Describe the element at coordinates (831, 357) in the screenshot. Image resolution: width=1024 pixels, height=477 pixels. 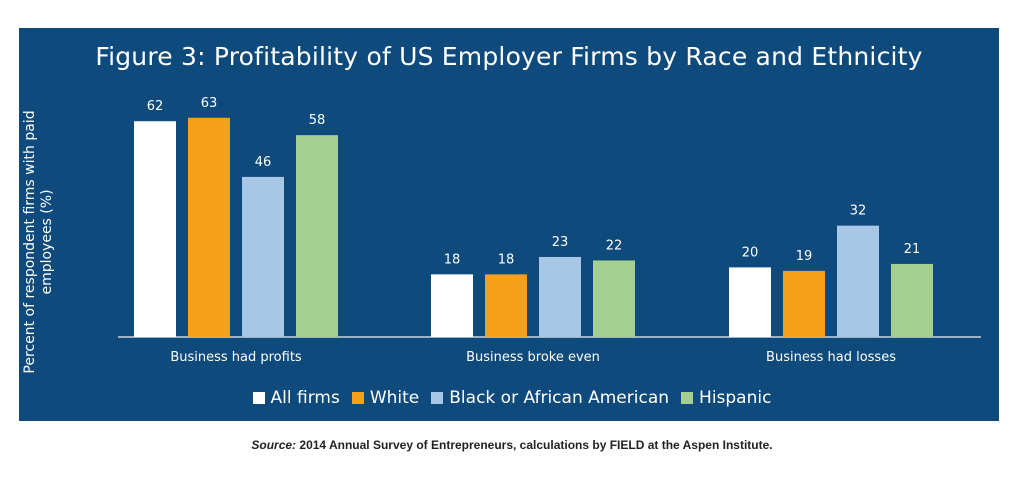
I see `category-label-2: Business had losses` at that location.